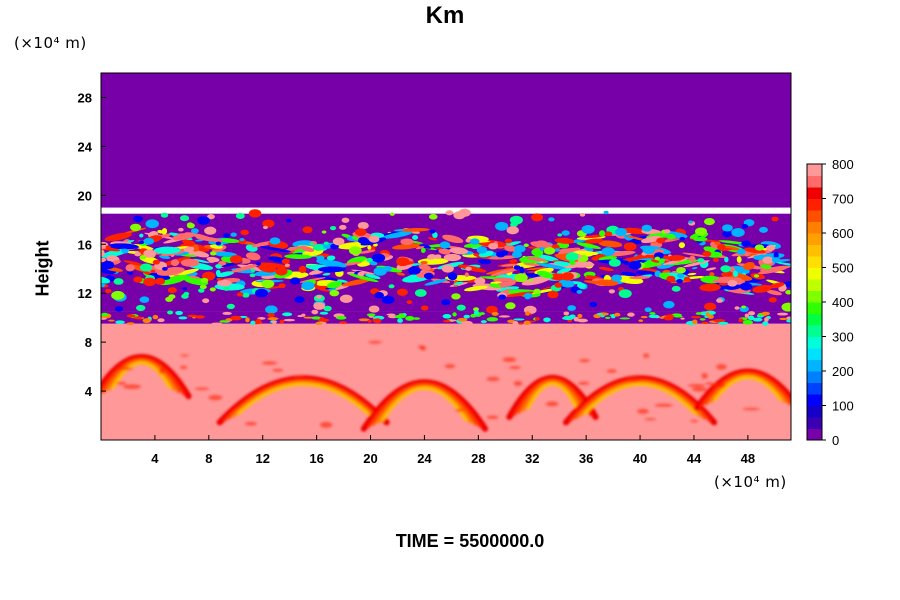 This screenshot has width=900, height=600. Describe the element at coordinates (843, 371) in the screenshot. I see `colorbar-tick-label: 200` at that location.